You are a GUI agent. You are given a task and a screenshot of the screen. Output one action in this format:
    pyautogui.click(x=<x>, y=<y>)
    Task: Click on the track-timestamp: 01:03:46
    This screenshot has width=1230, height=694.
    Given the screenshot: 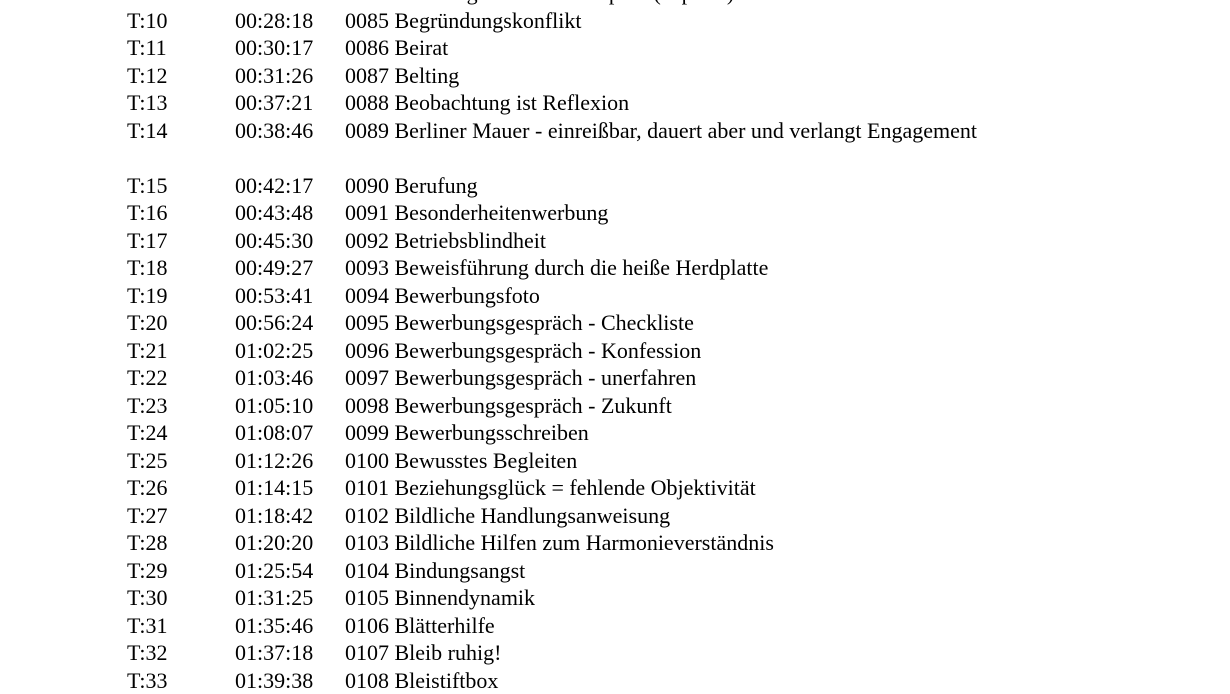 What is the action you would take?
    pyautogui.click(x=274, y=378)
    